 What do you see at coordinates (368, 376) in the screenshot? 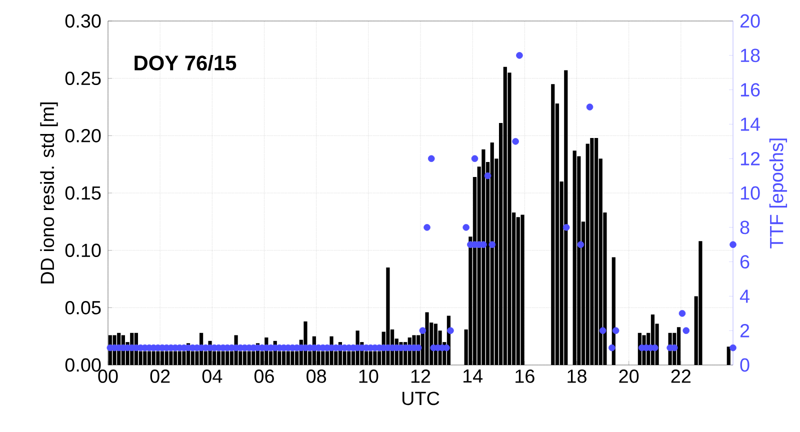
I see `x-tick-label: 10` at bounding box center [368, 376].